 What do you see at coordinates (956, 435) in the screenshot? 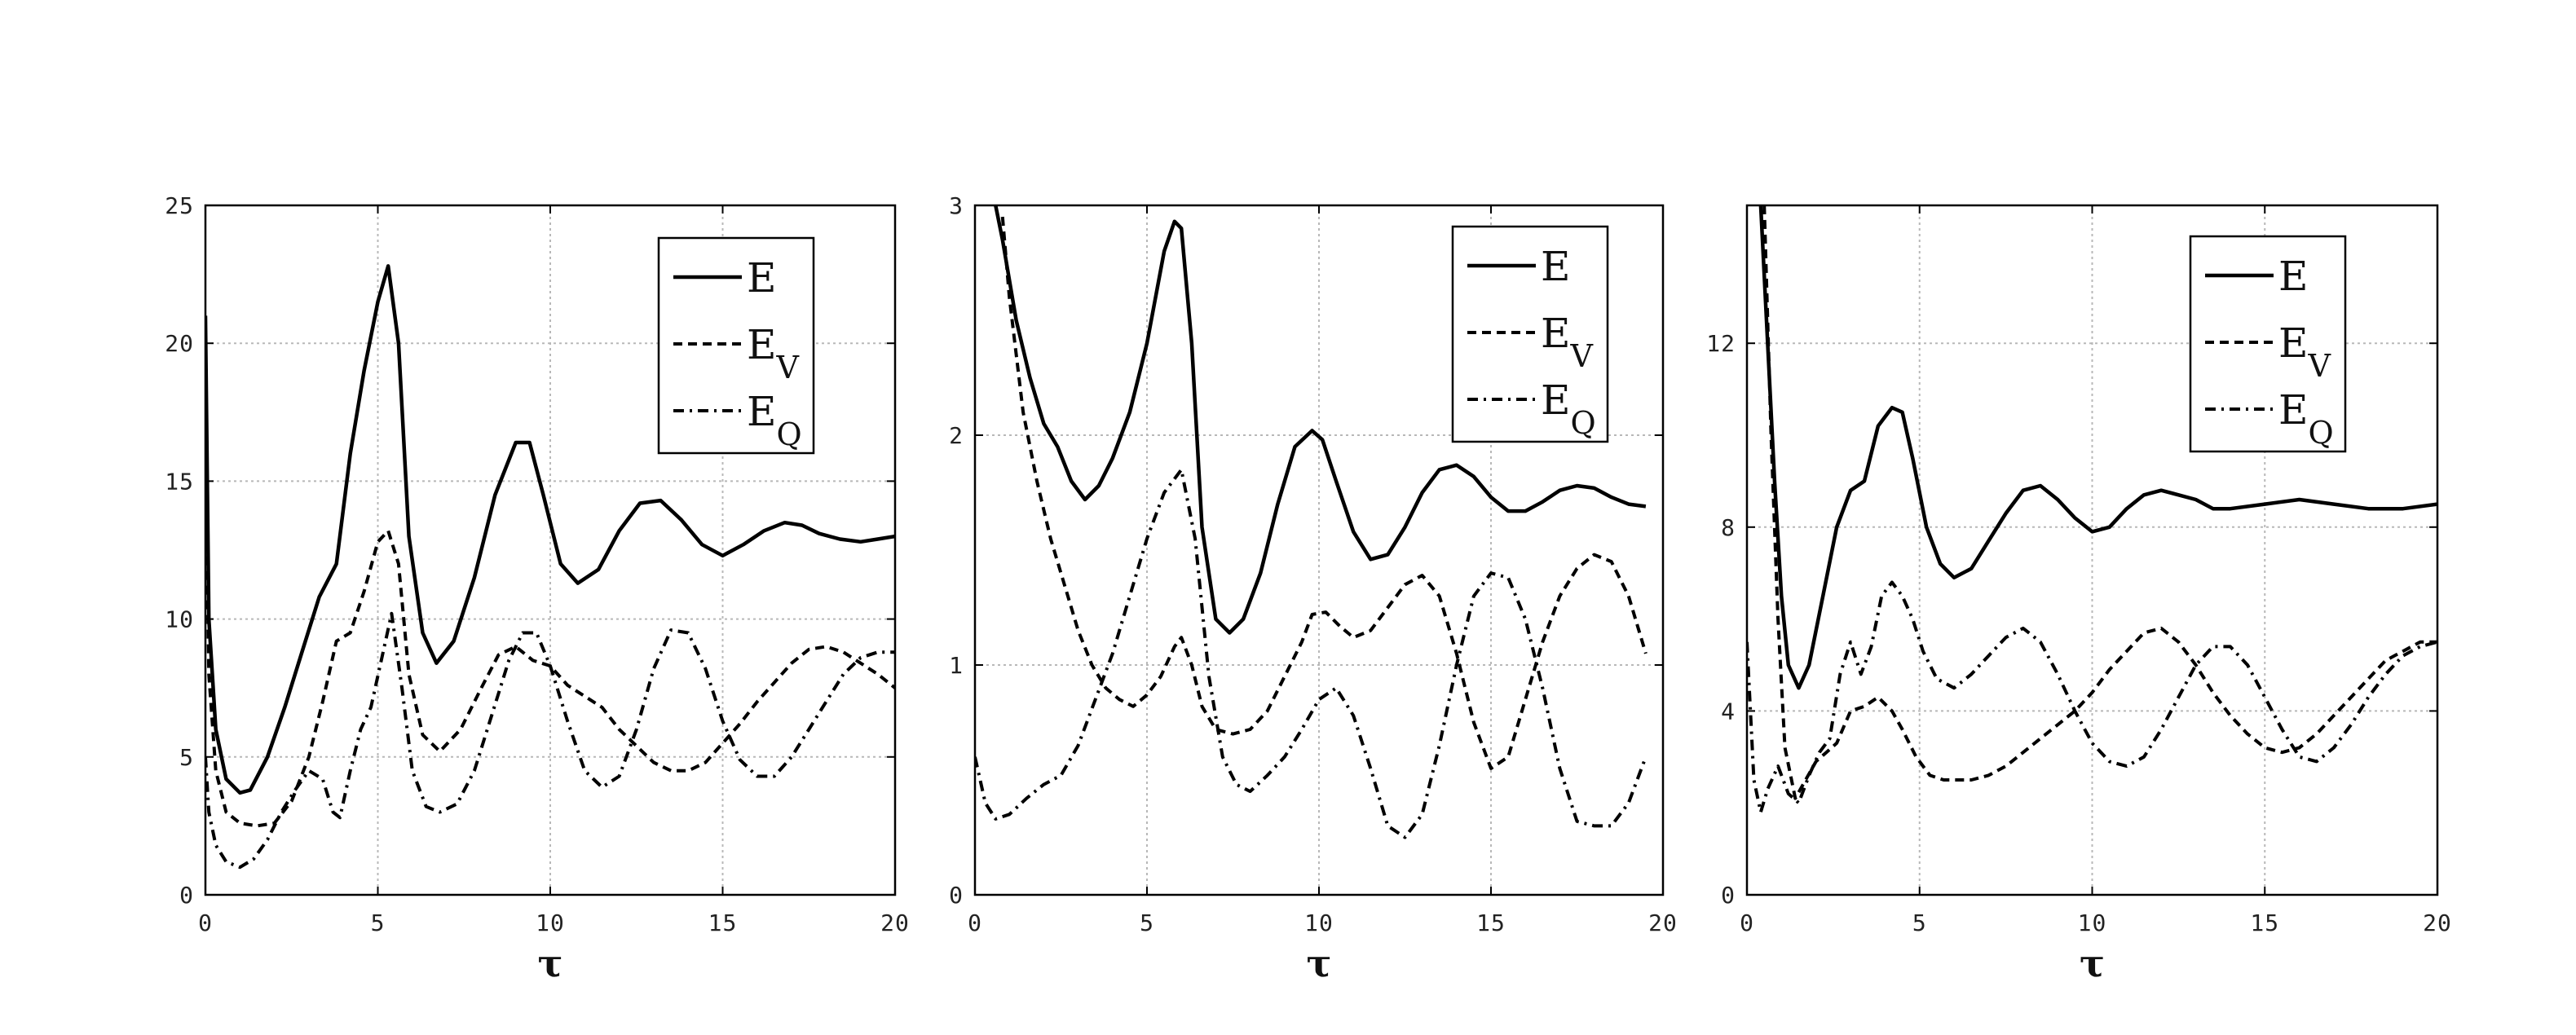
I see `y-tick-label: 2` at bounding box center [956, 435].